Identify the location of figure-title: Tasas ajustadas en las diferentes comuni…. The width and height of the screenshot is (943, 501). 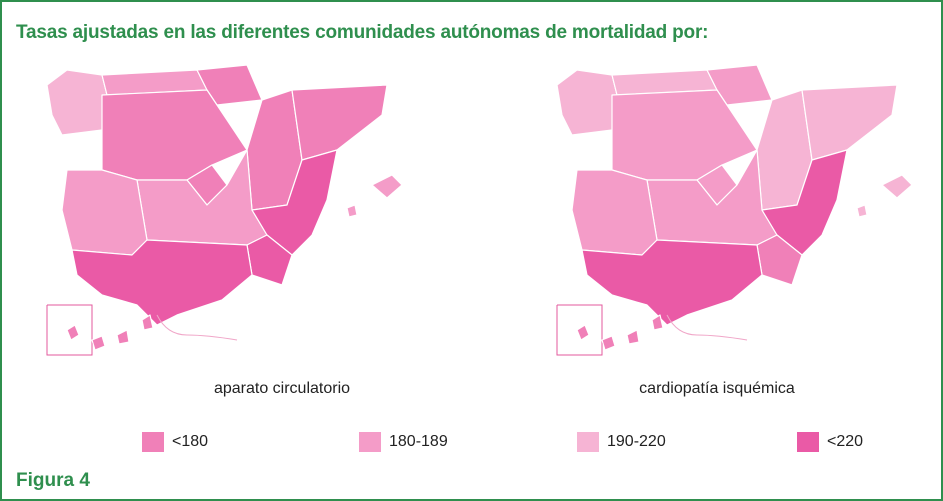
(362, 32).